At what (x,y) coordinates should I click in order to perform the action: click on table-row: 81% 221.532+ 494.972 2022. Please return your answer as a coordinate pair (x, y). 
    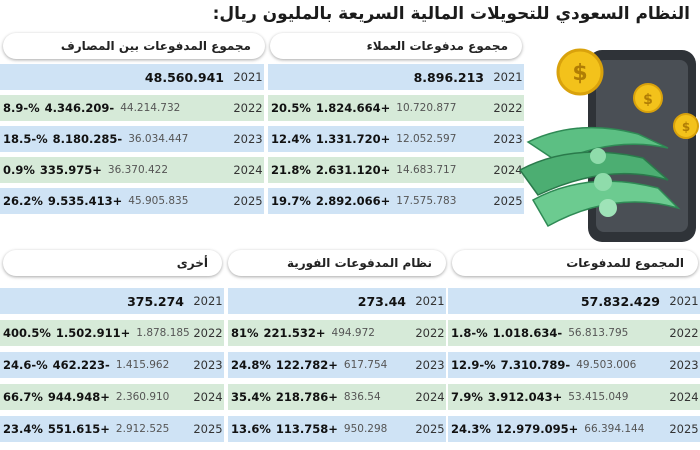
    Looking at the image, I should click on (337, 333).